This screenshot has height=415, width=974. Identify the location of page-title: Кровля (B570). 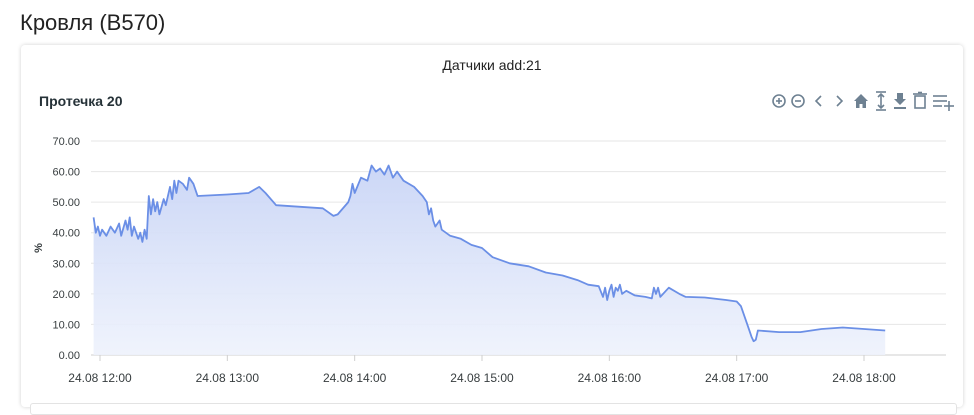
(93, 22).